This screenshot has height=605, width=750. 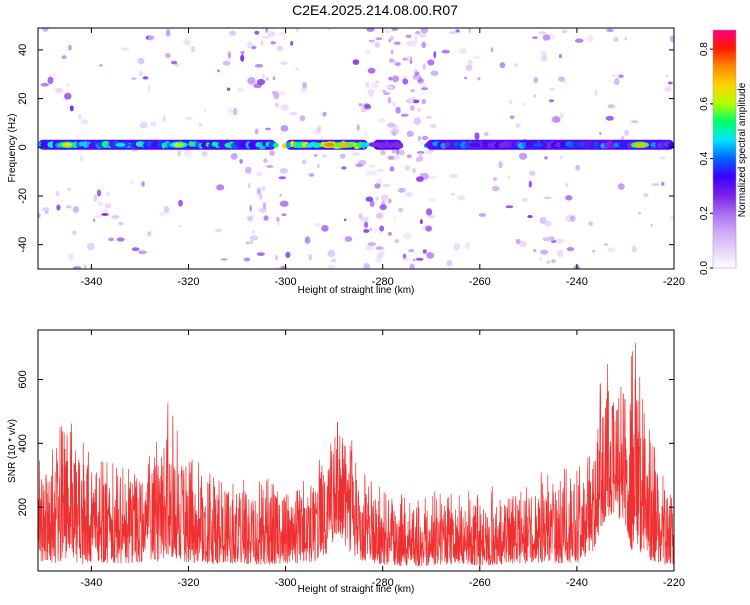 I want to click on y-tick-label: 600, so click(x=23, y=379).